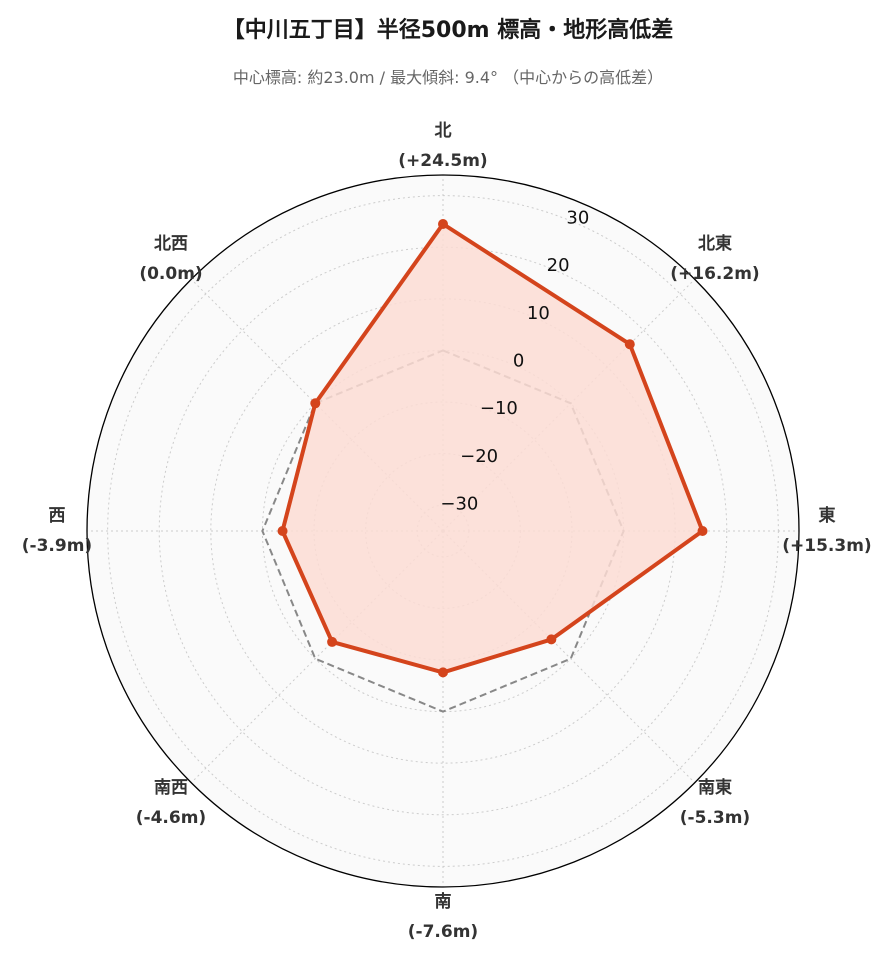  I want to click on direction-value-label-3: (-5.3m), so click(715, 818).